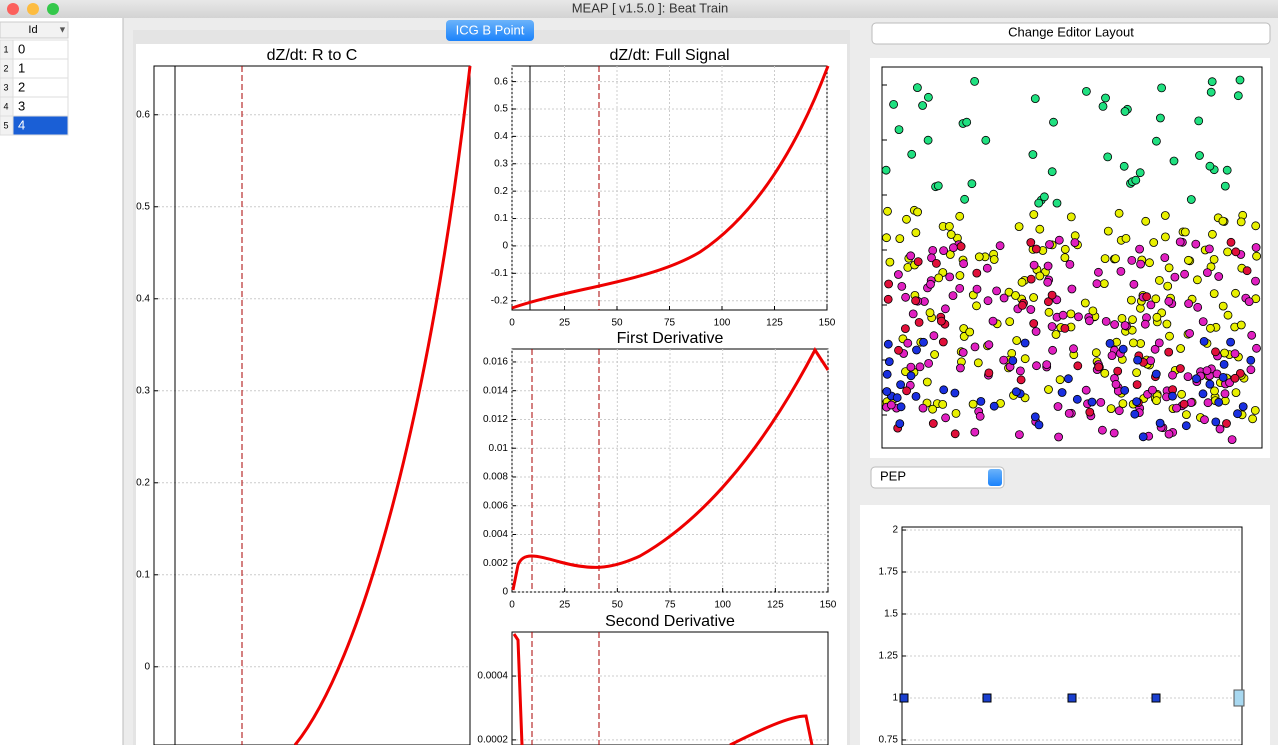 The image size is (1278, 745). I want to click on row-id: 3, so click(21, 105).